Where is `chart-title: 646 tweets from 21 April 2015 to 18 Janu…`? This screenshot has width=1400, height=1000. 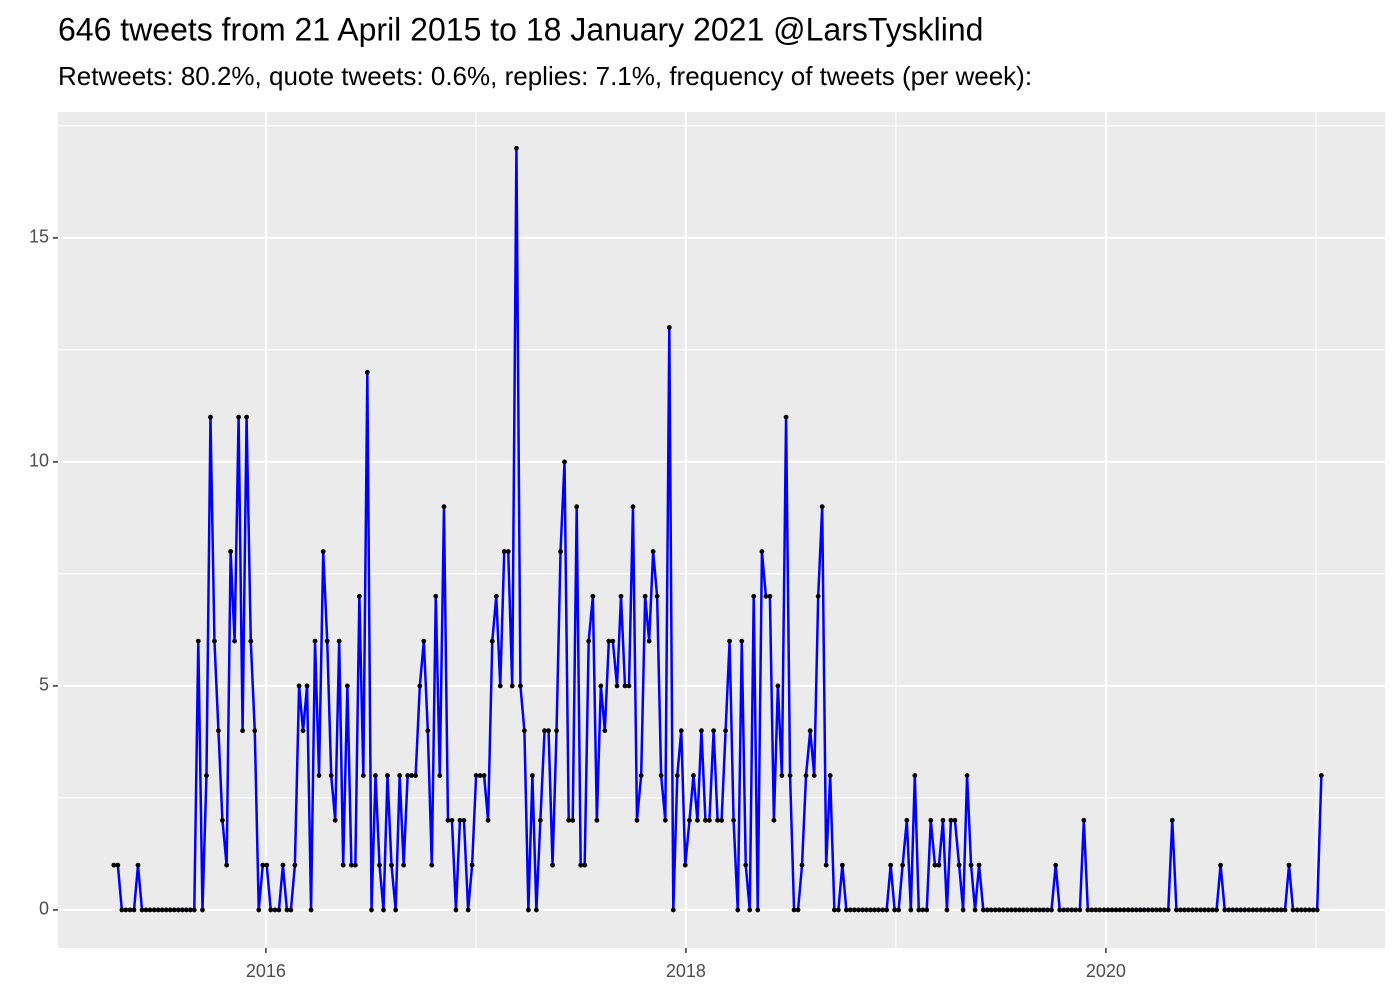 chart-title: 646 tweets from 21 April 2015 to 18 Janu… is located at coordinates (520, 29).